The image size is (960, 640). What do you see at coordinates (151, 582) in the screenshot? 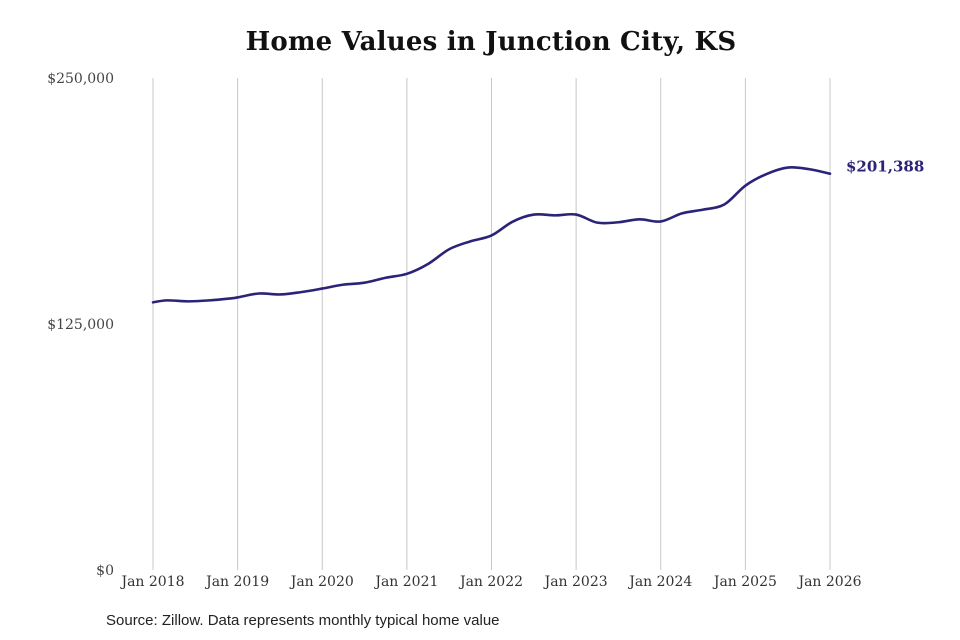
I see `x-tick-jan-2018: Jan 2018` at bounding box center [151, 582].